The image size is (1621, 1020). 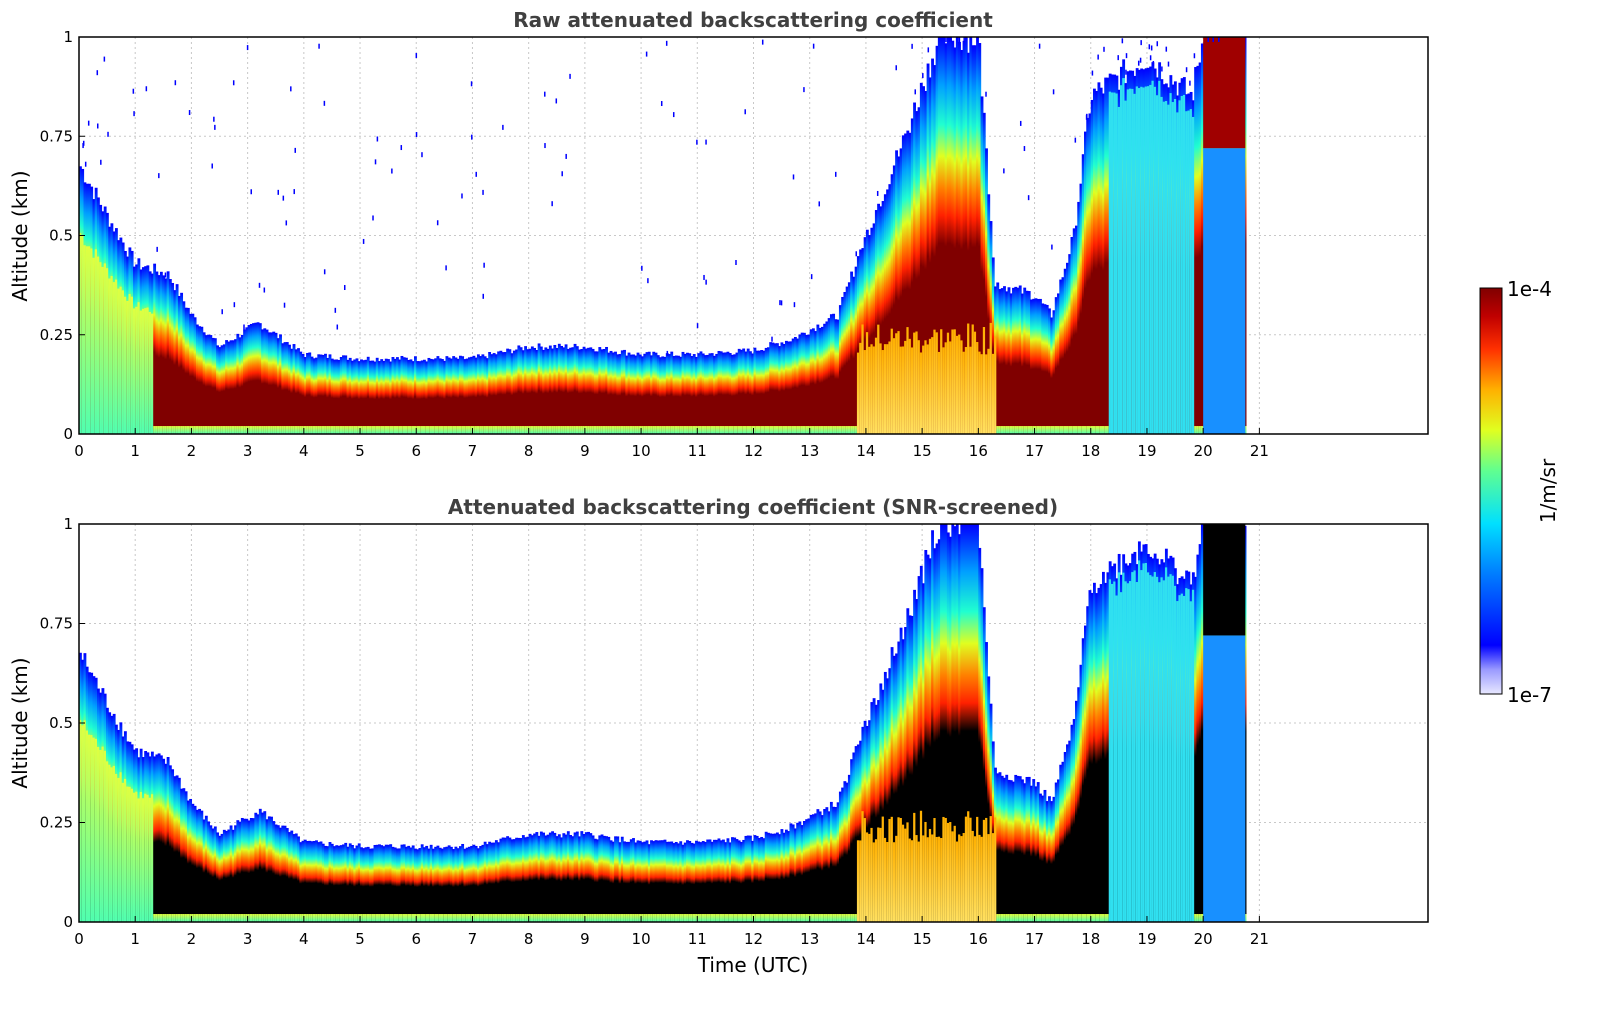 I want to click on colorbar-units-label: 1/m/sr, so click(x=1548, y=490).